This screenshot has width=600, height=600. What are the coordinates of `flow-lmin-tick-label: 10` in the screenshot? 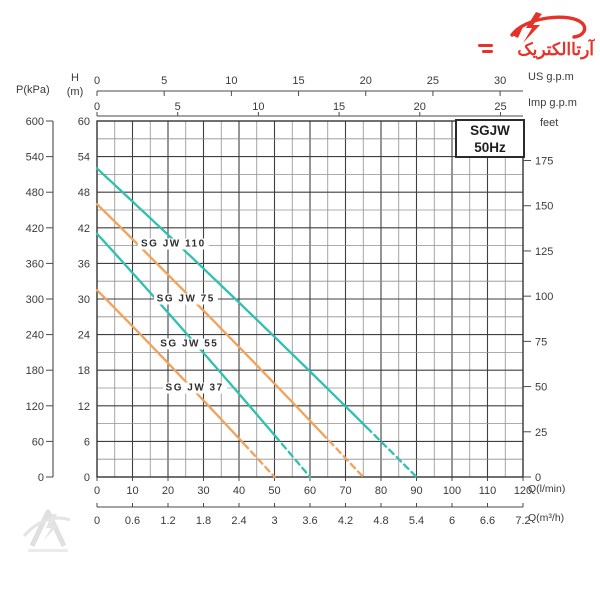 It's located at (132, 491).